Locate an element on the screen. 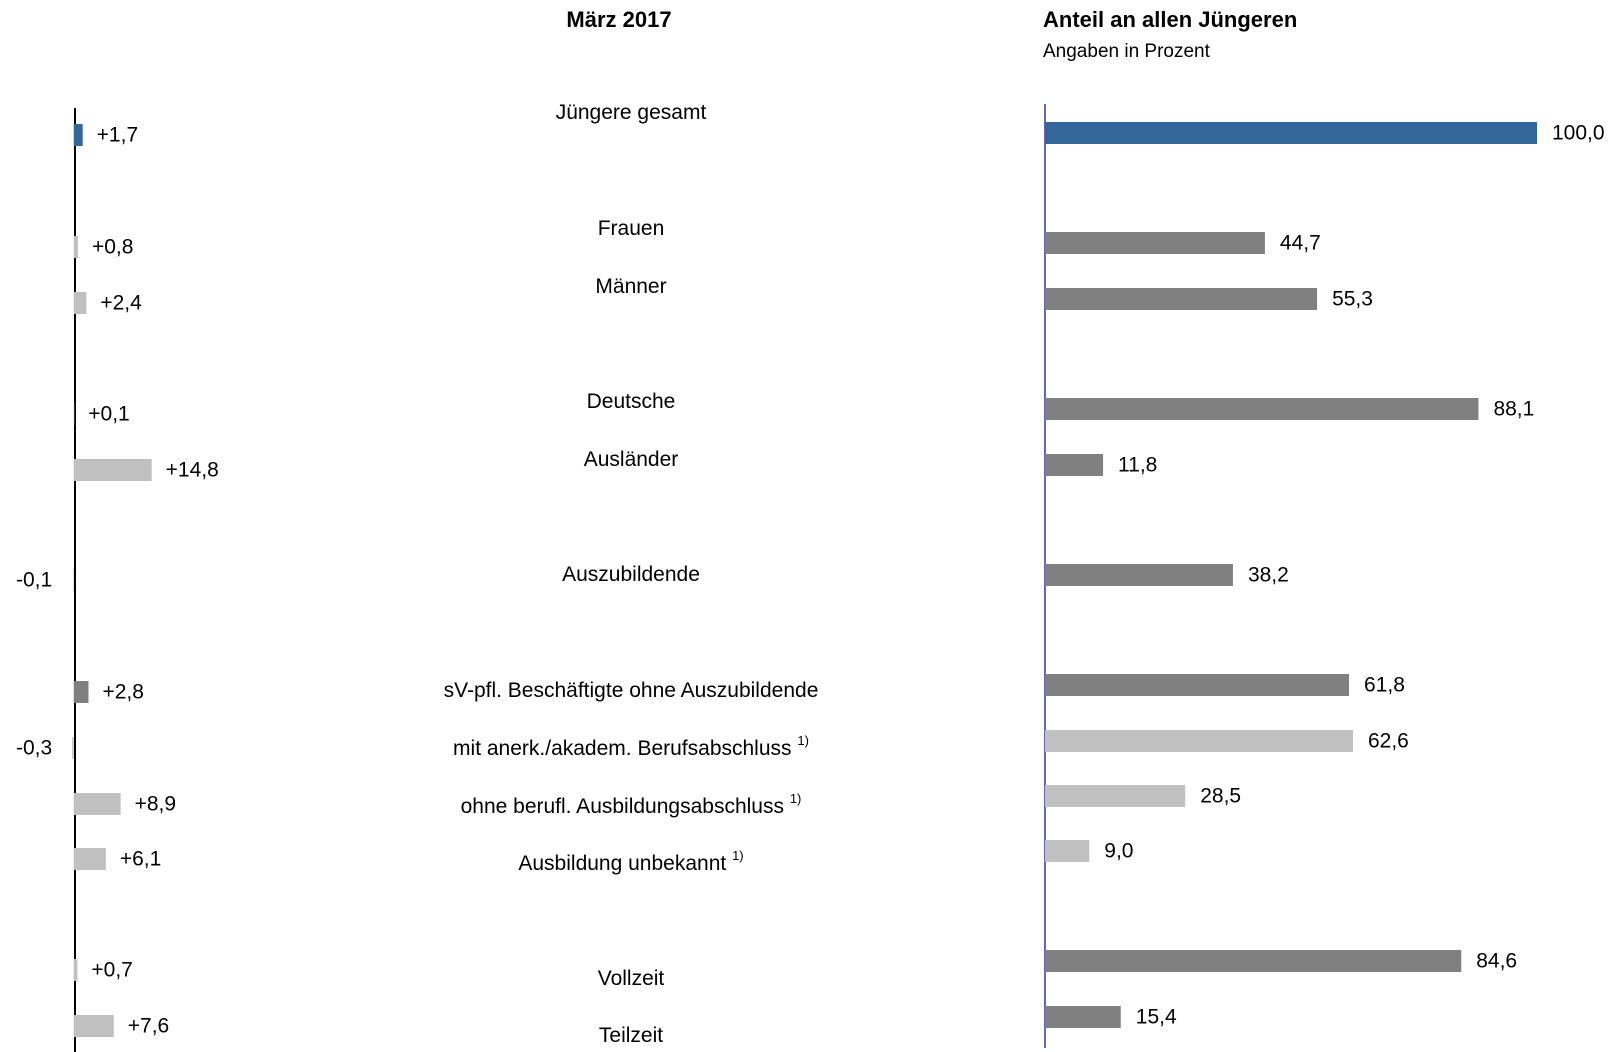 Image resolution: width=1620 pixels, height=1052 pixels. right-title: Anteil an allen Jüngeren is located at coordinates (1170, 19).